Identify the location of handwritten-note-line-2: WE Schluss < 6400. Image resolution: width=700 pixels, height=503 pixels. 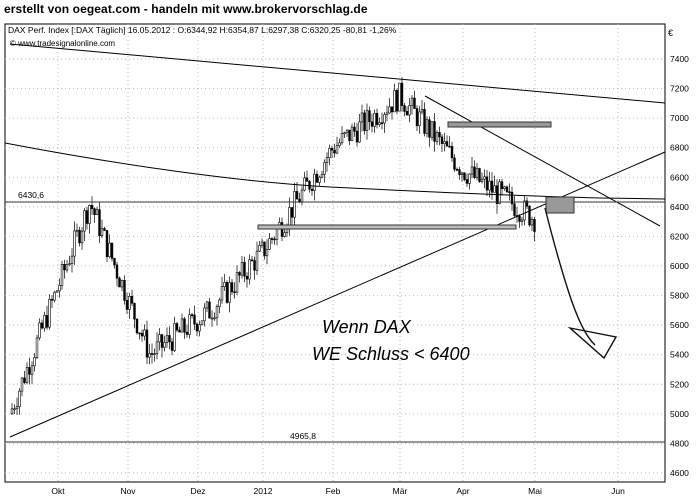
(391, 354).